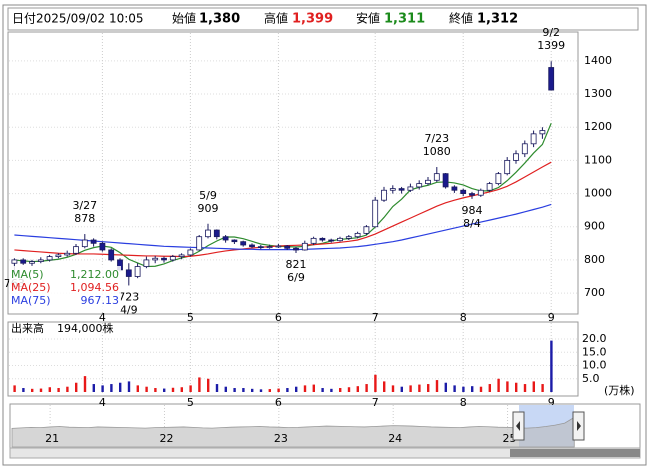  I want to click on date: 2025/09/02 10:05, so click(90, 19).